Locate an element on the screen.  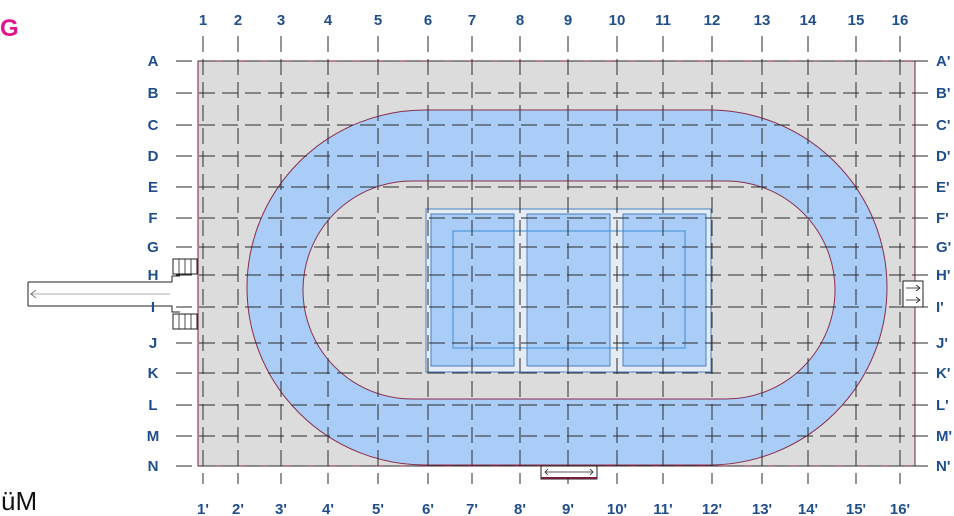
column-label-bottom: 13' is located at coordinates (762, 508).